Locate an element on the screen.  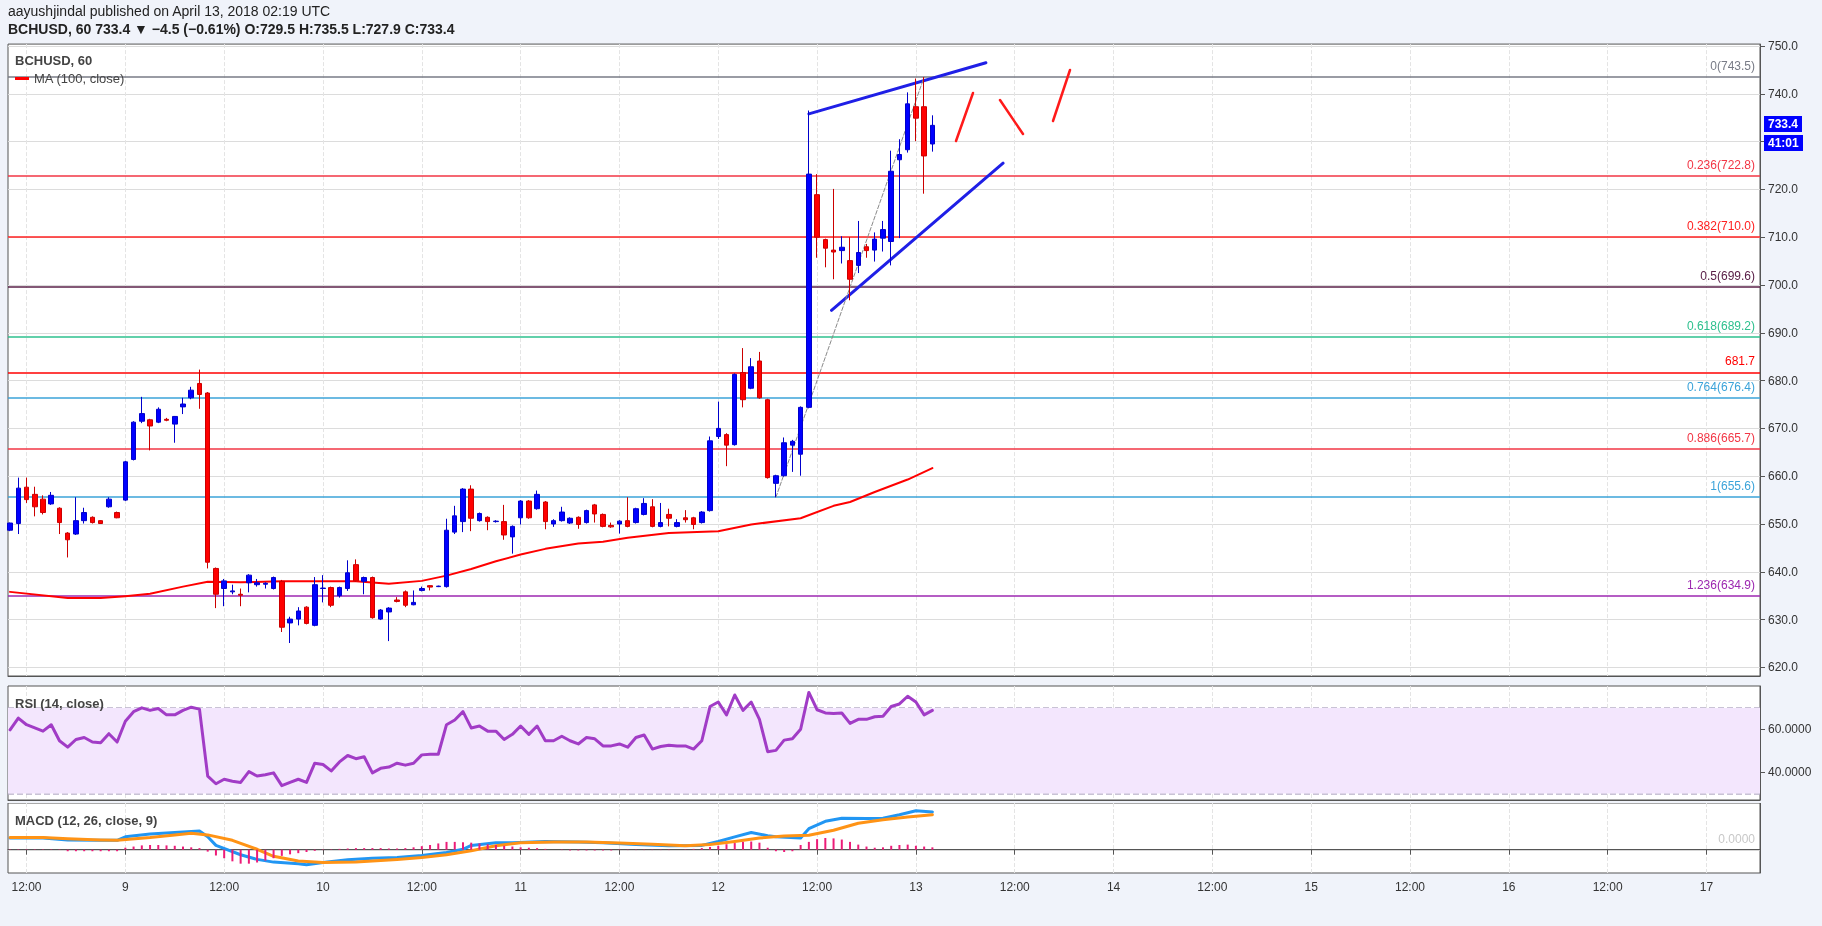
text: aayushjindal published on April 13, 2018 02:19 UTC is located at coordinates (170, 11).